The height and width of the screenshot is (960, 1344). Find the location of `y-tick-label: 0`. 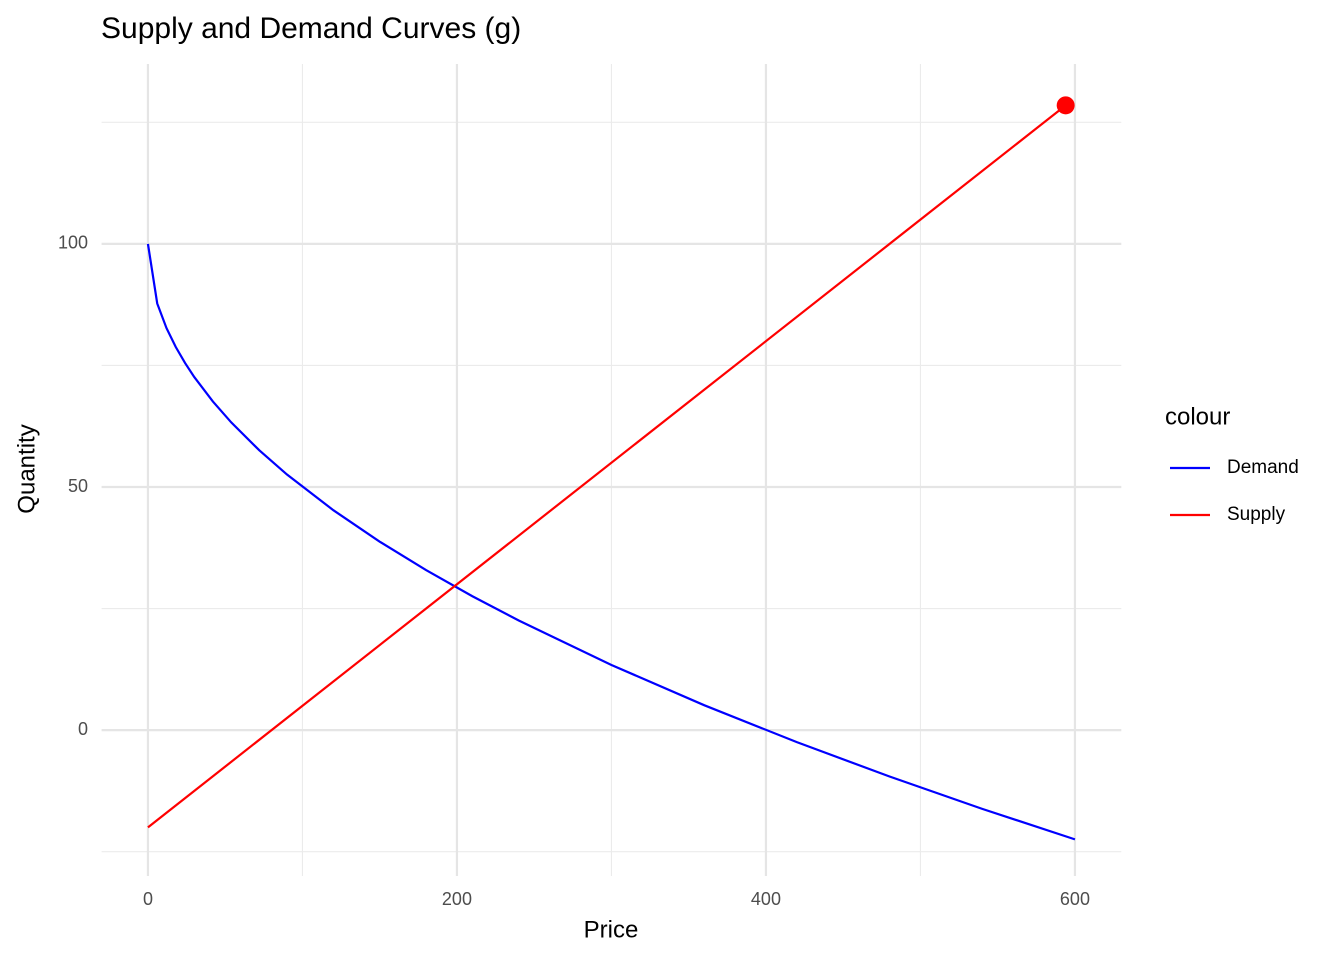

y-tick-label: 0 is located at coordinates (83, 729).